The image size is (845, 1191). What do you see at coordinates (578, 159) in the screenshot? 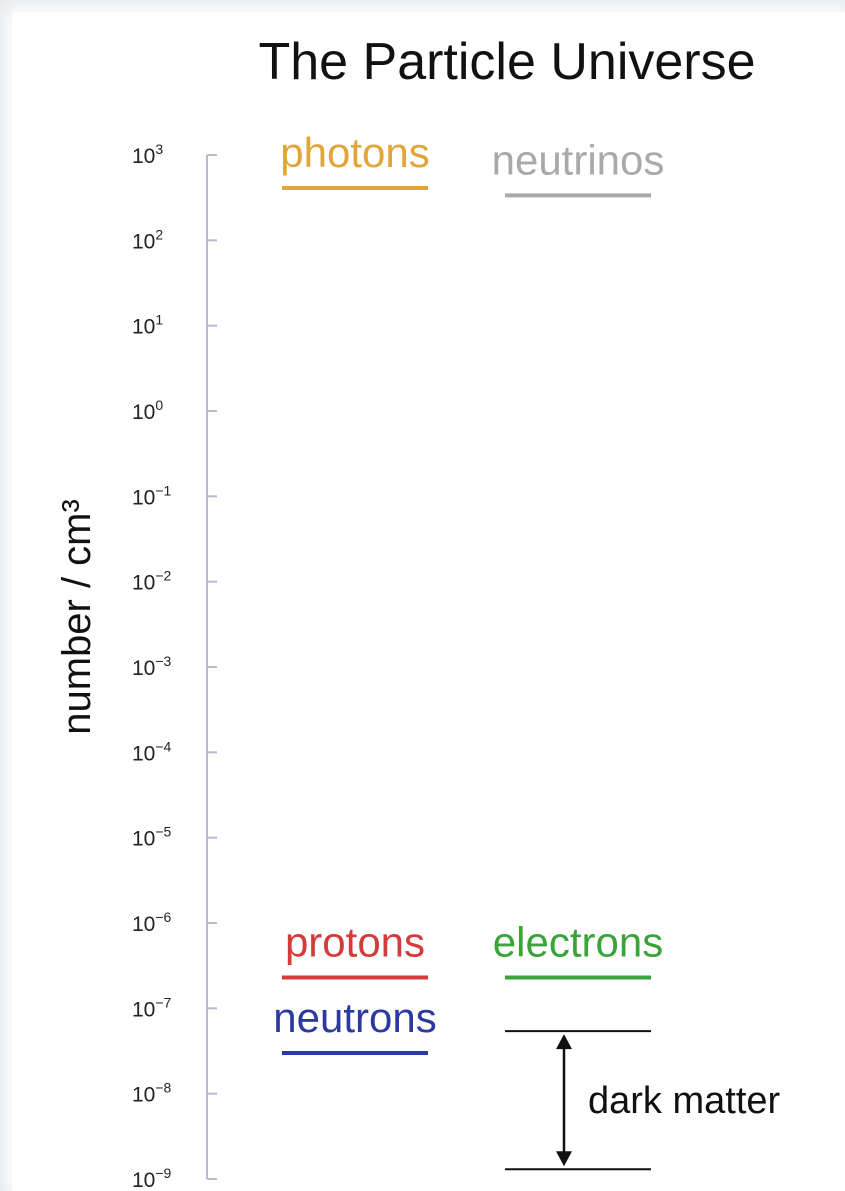
I see `neutrinos-label: neutrinos` at bounding box center [578, 159].